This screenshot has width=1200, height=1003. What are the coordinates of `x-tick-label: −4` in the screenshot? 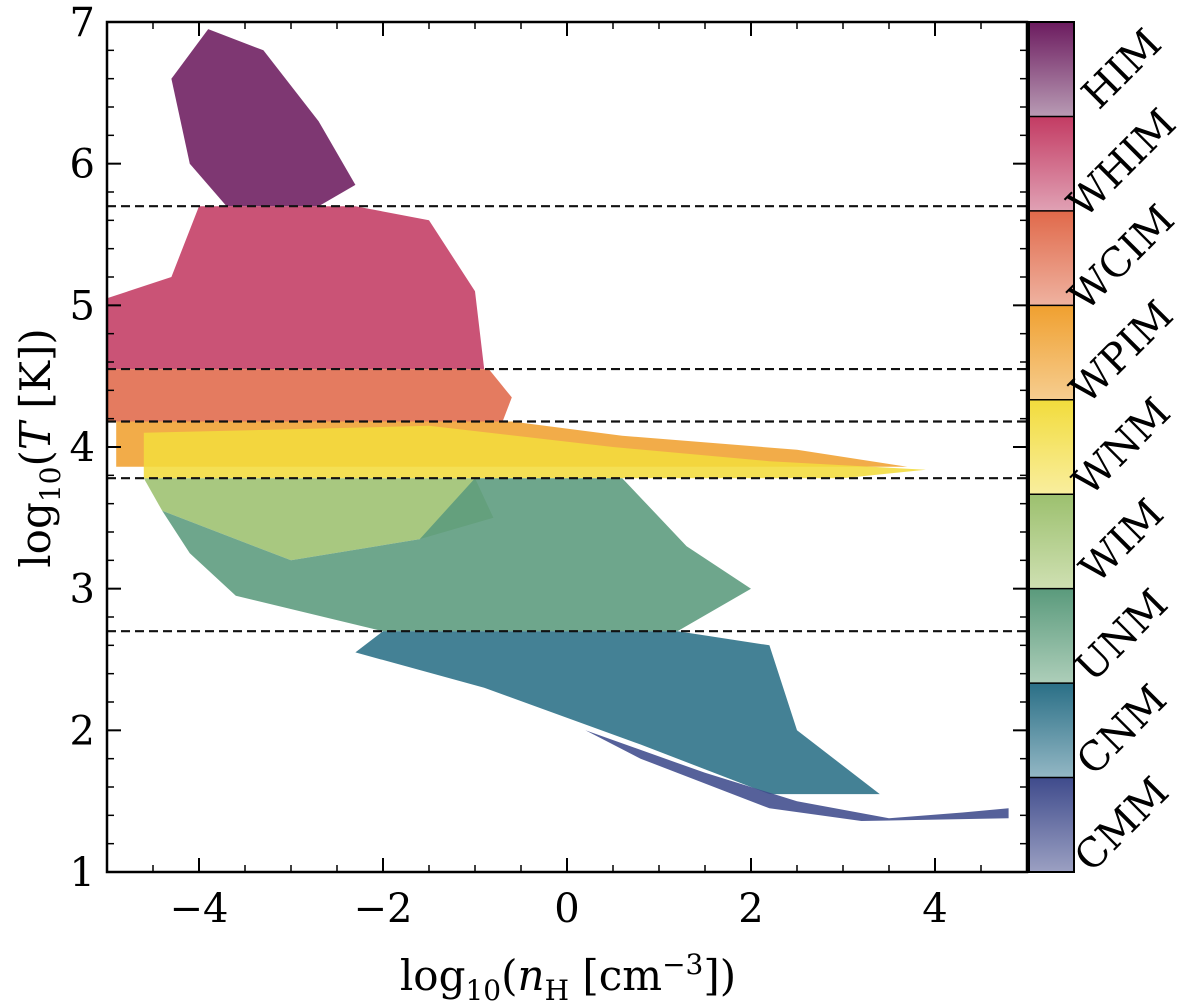 It's located at (199, 909).